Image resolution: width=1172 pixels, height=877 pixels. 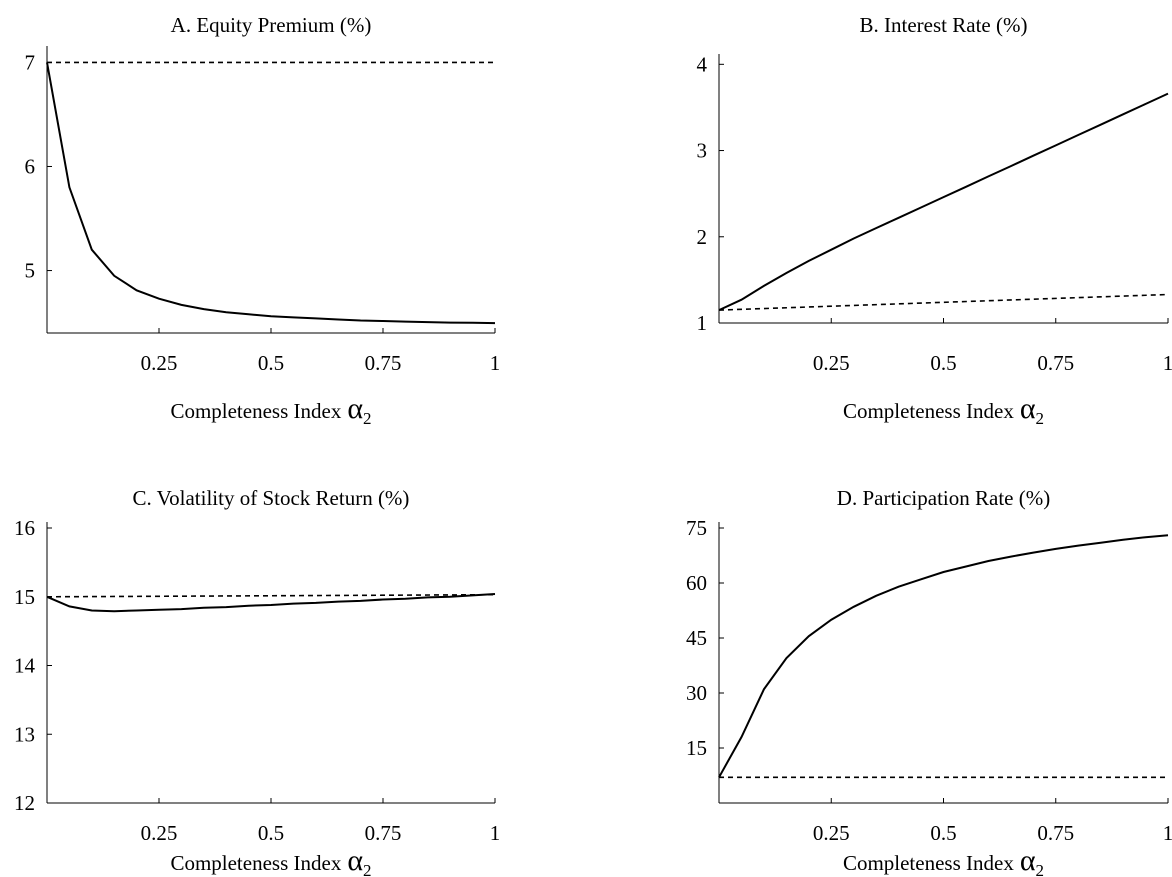 What do you see at coordinates (271, 25) in the screenshot?
I see `chart-title: A. Equity Premium (%)` at bounding box center [271, 25].